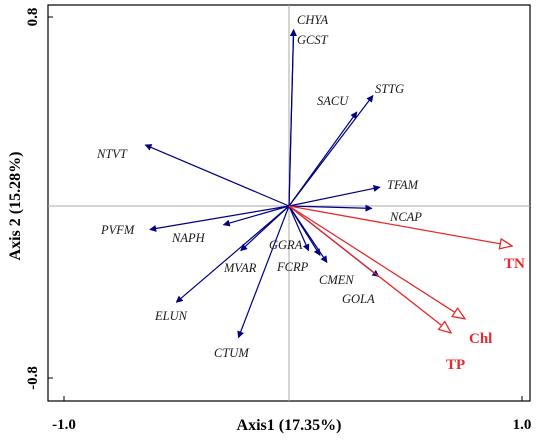  What do you see at coordinates (313, 40) in the screenshot?
I see `species-label-gcst: GCST` at bounding box center [313, 40].